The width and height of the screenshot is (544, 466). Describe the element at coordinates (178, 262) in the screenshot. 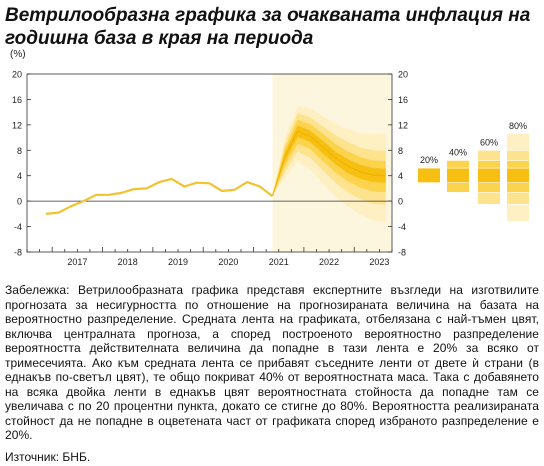

I see `x-tick-label: 2019` at that location.